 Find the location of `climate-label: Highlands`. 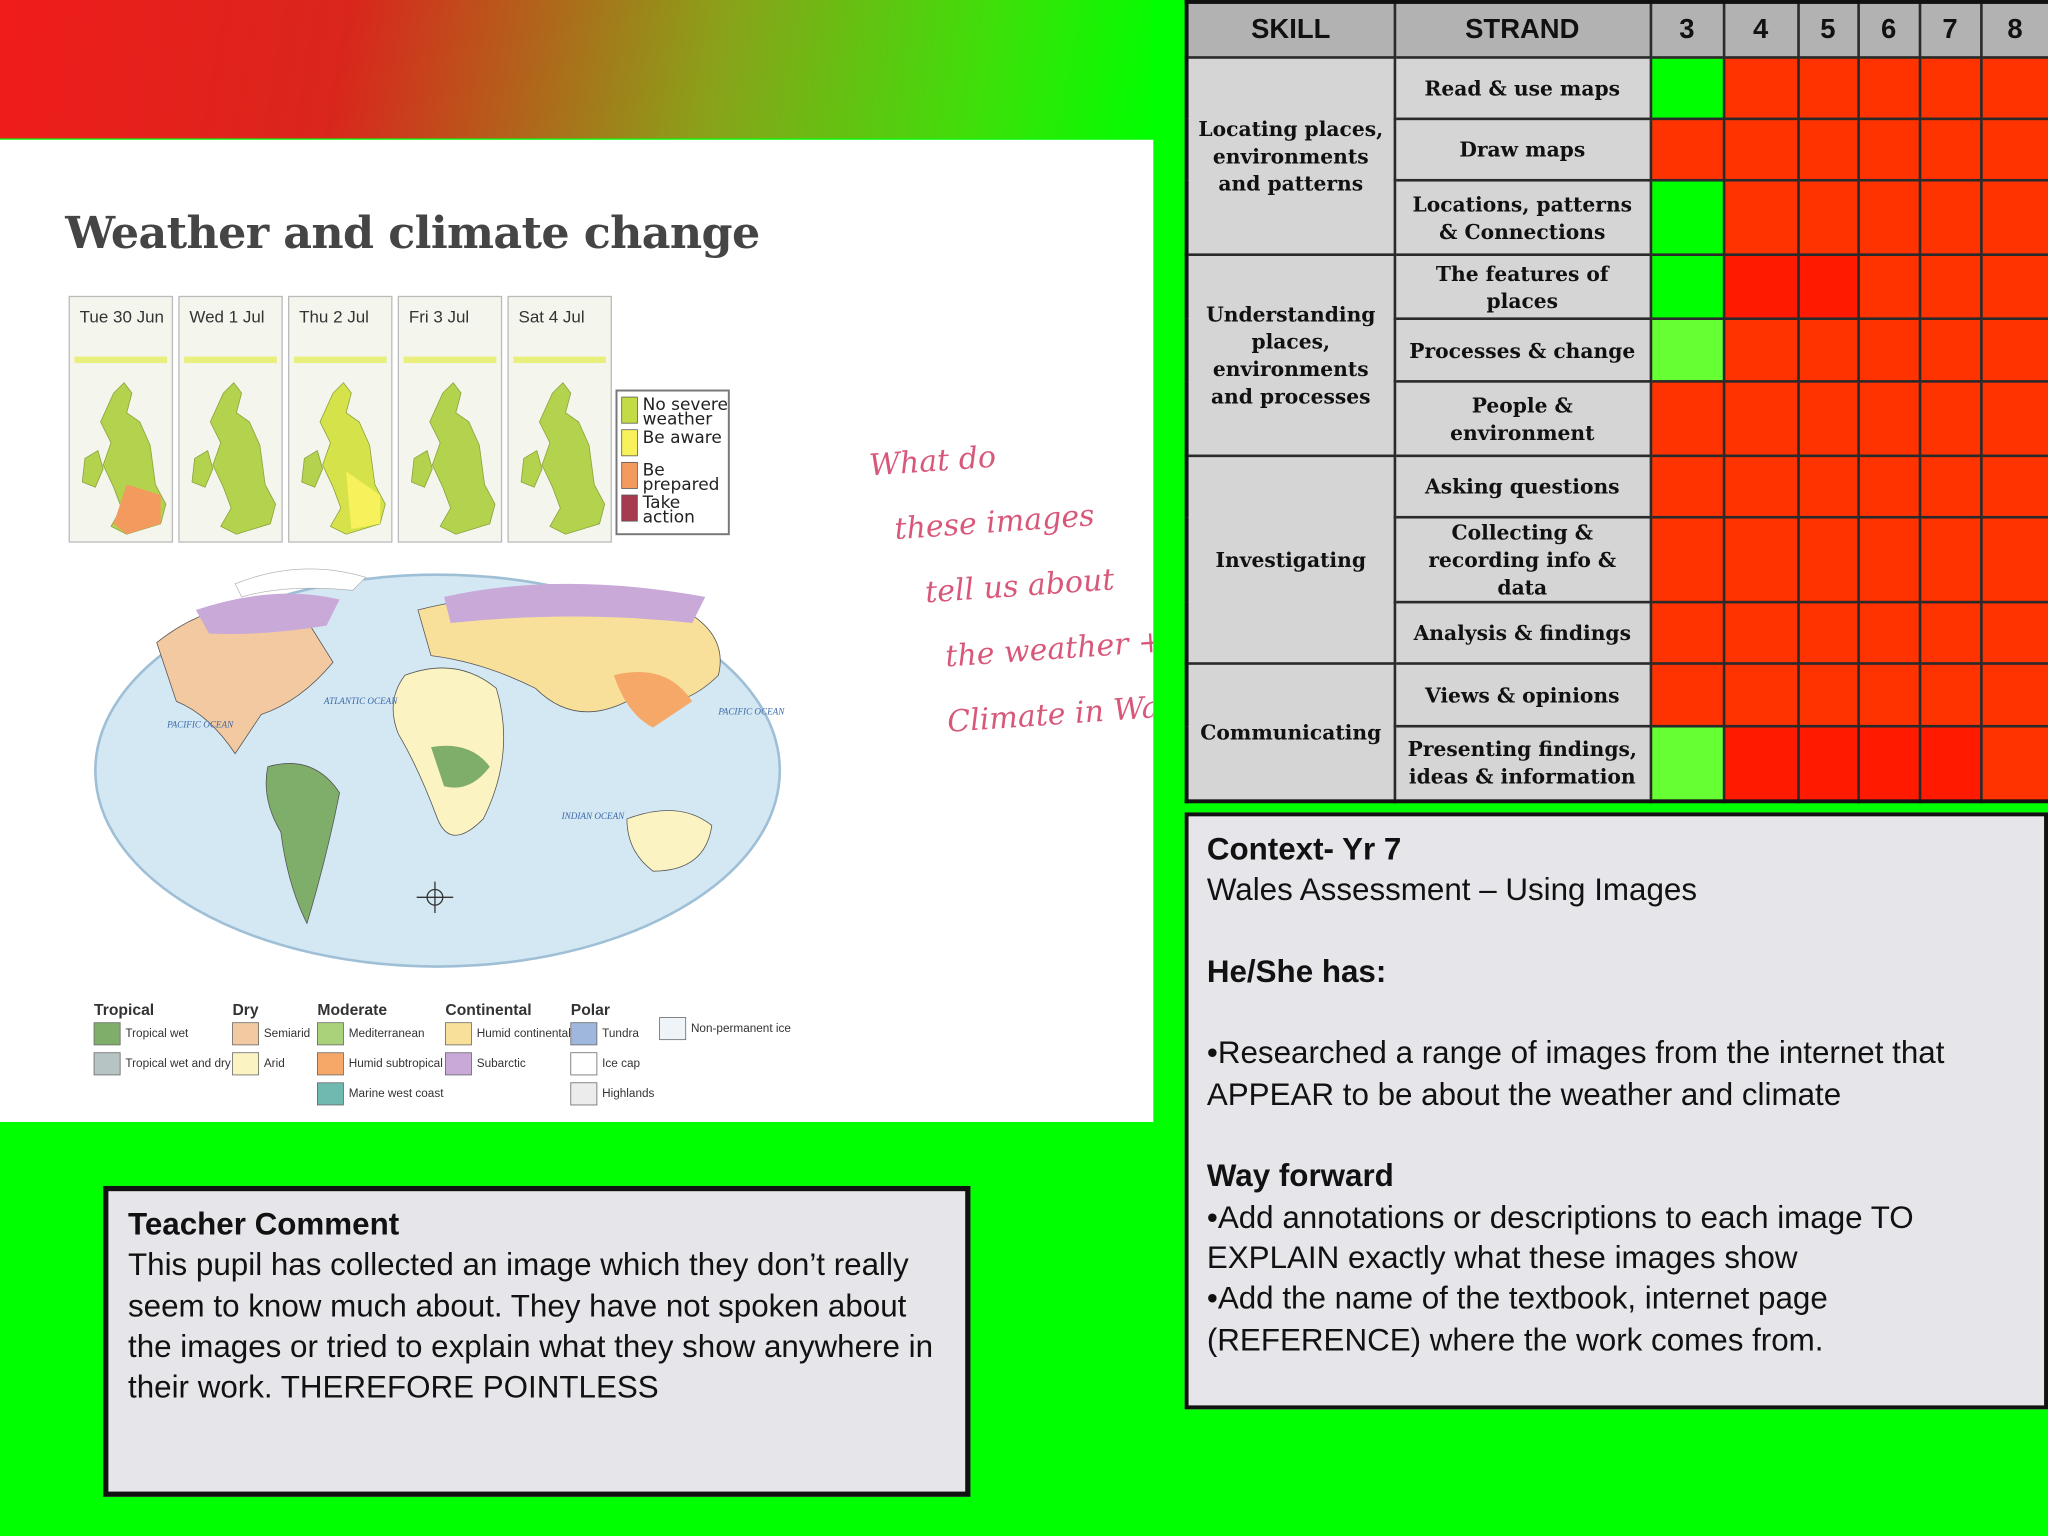

climate-label: Highlands is located at coordinates (628, 1093).